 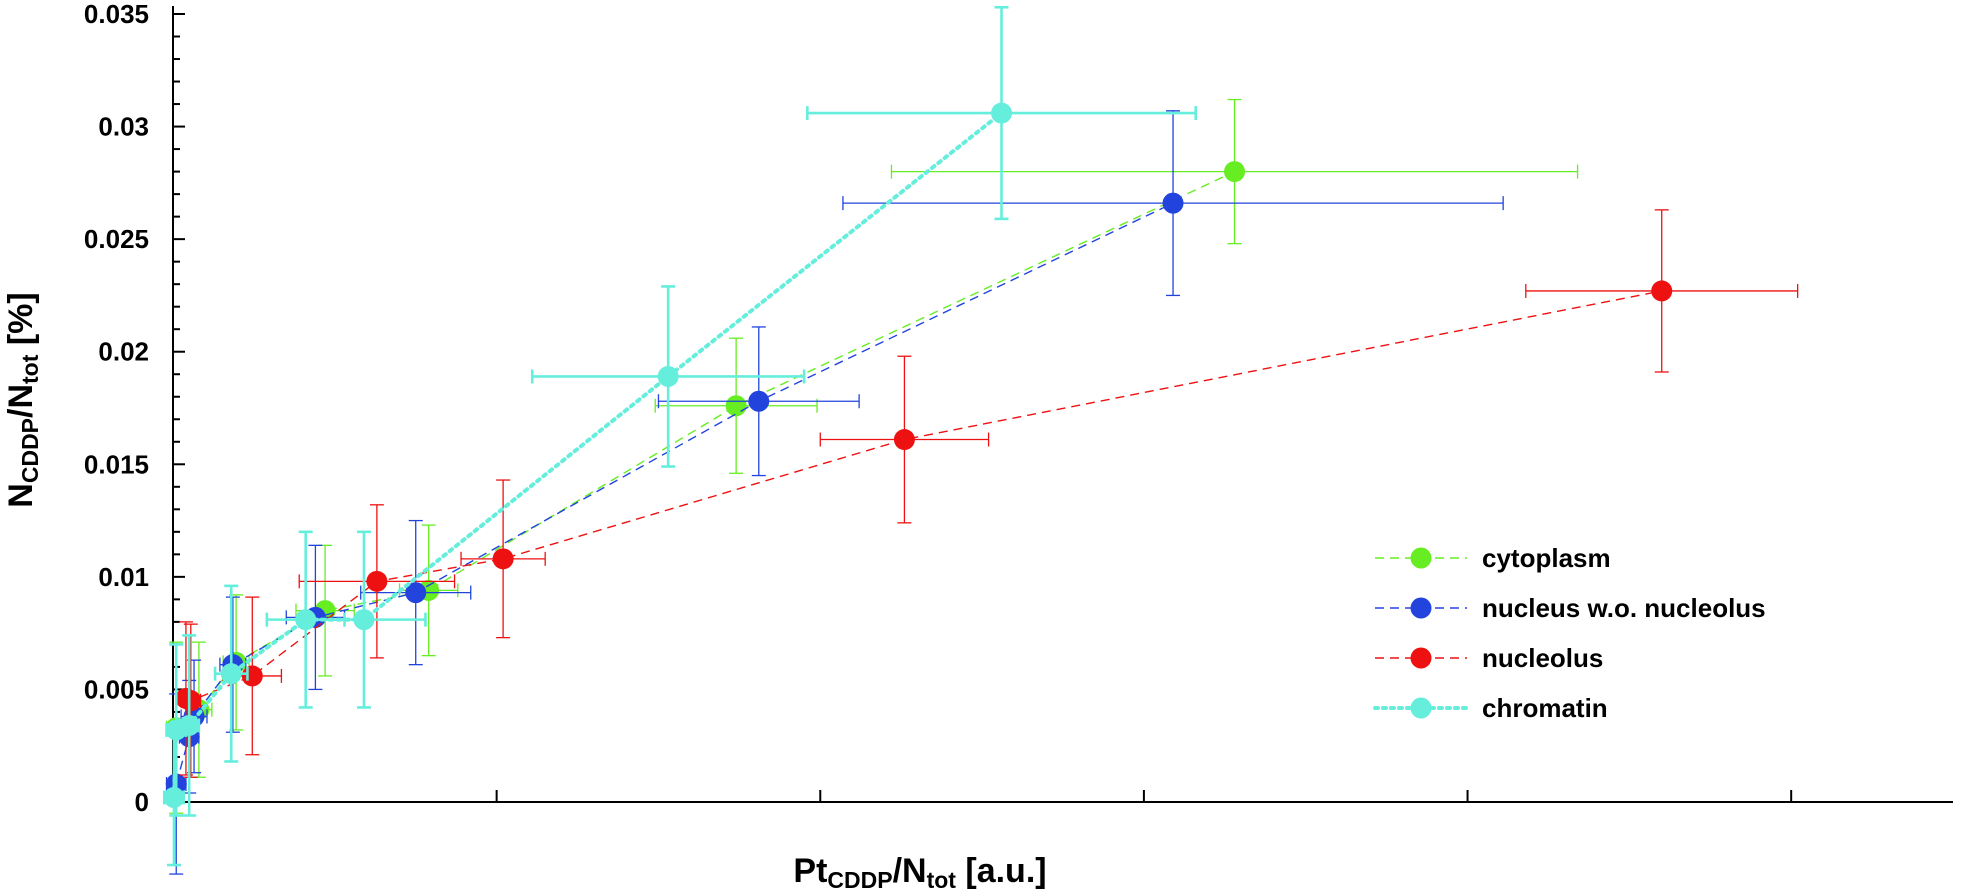 I want to click on legend-label: nucleus w.o. nucleolus, so click(x=1624, y=608).